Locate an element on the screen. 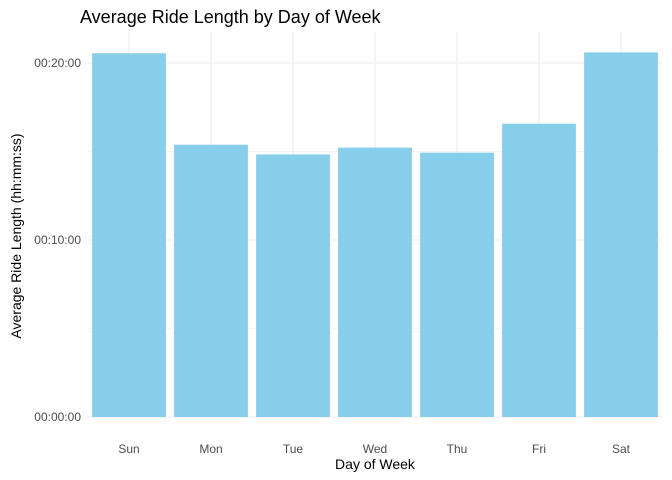  x-tick-label: Fri is located at coordinates (539, 449).